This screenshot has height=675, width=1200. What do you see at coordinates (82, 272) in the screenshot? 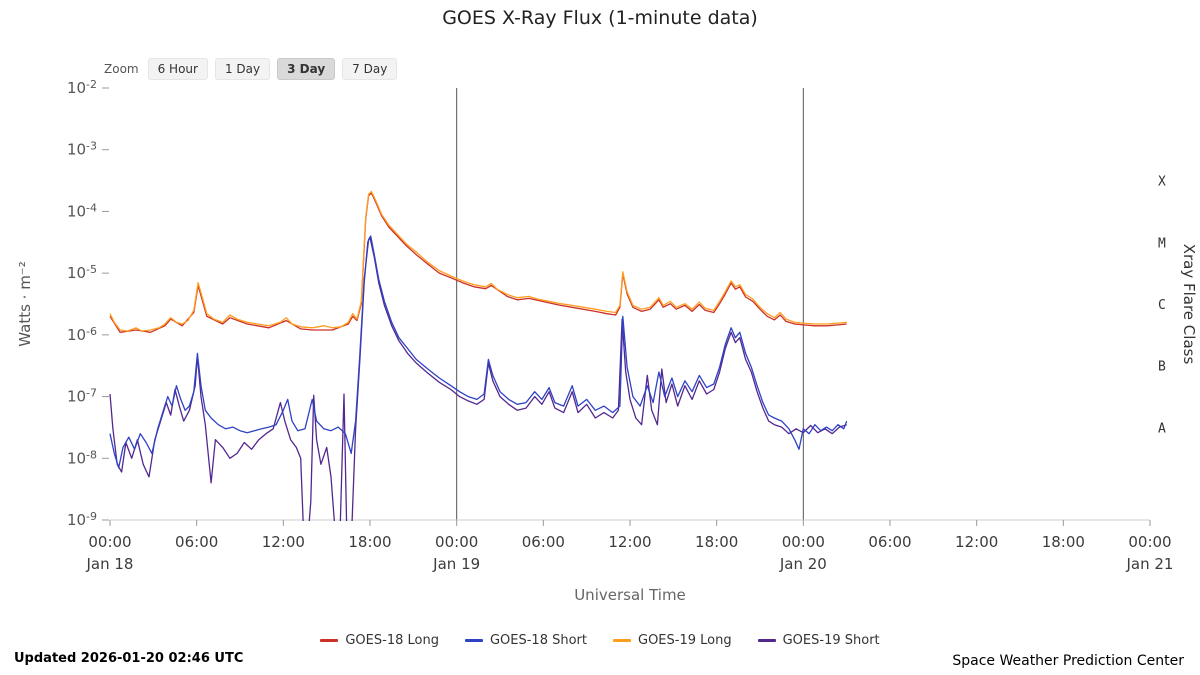
I see `y-axis-tick-label: 10⁻⁵` at bounding box center [82, 272].